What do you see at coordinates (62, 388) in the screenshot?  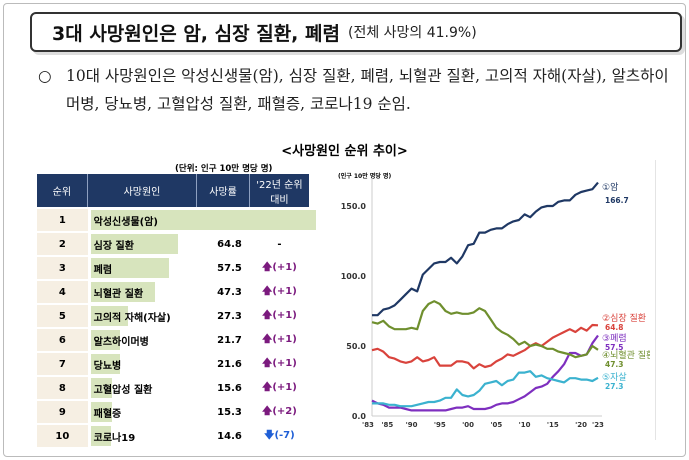 I see `rank-cell: 8` at bounding box center [62, 388].